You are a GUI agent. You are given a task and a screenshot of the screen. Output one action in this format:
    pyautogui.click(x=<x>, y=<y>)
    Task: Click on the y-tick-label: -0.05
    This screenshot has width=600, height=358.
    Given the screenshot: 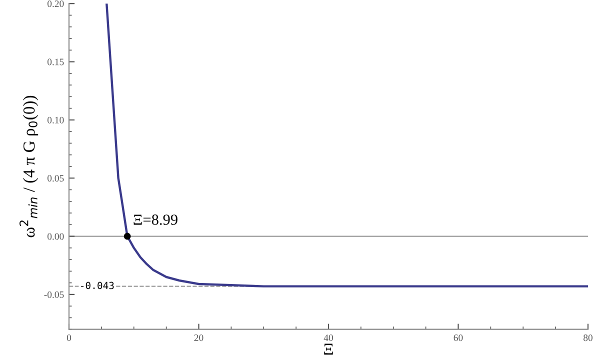 What is the action you would take?
    pyautogui.click(x=54, y=294)
    